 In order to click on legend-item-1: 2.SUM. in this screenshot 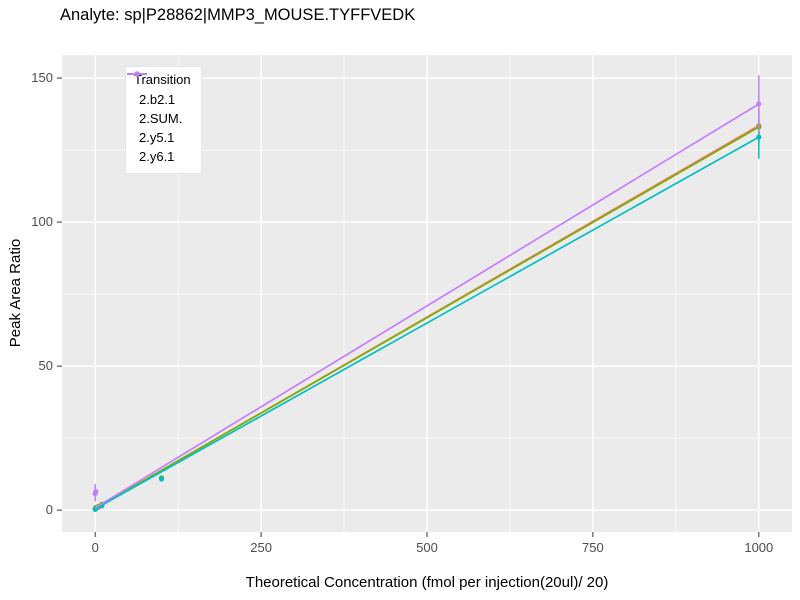, I will do `click(159, 99)`.